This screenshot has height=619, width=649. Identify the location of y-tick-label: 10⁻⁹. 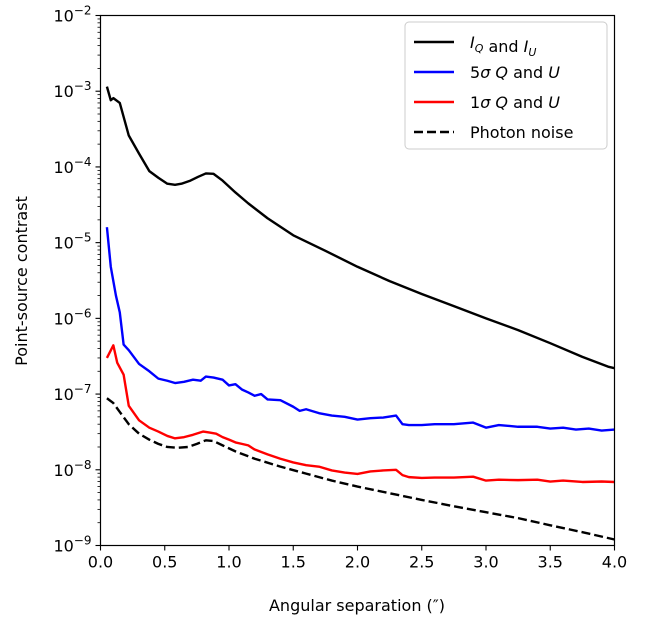
(72, 545).